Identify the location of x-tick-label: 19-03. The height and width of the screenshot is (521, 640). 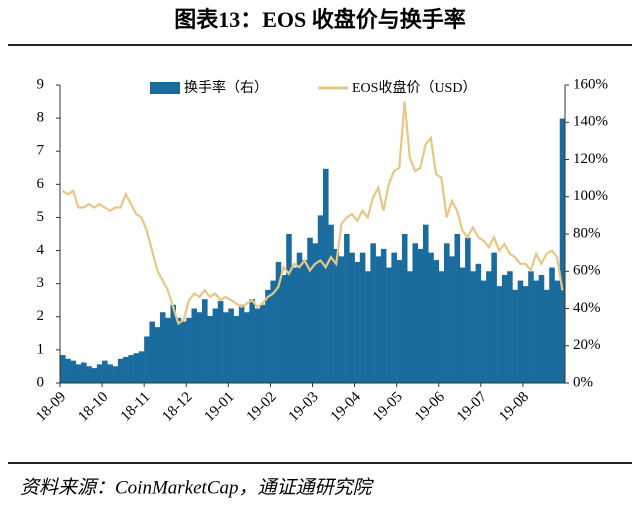
(304, 407).